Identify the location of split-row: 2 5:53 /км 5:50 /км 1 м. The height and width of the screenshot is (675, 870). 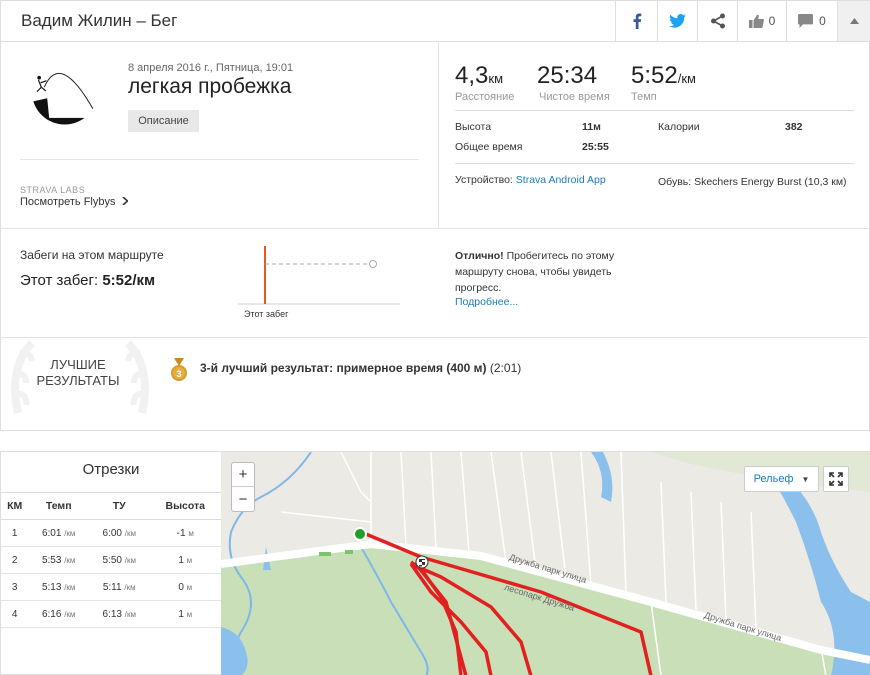
(111, 560).